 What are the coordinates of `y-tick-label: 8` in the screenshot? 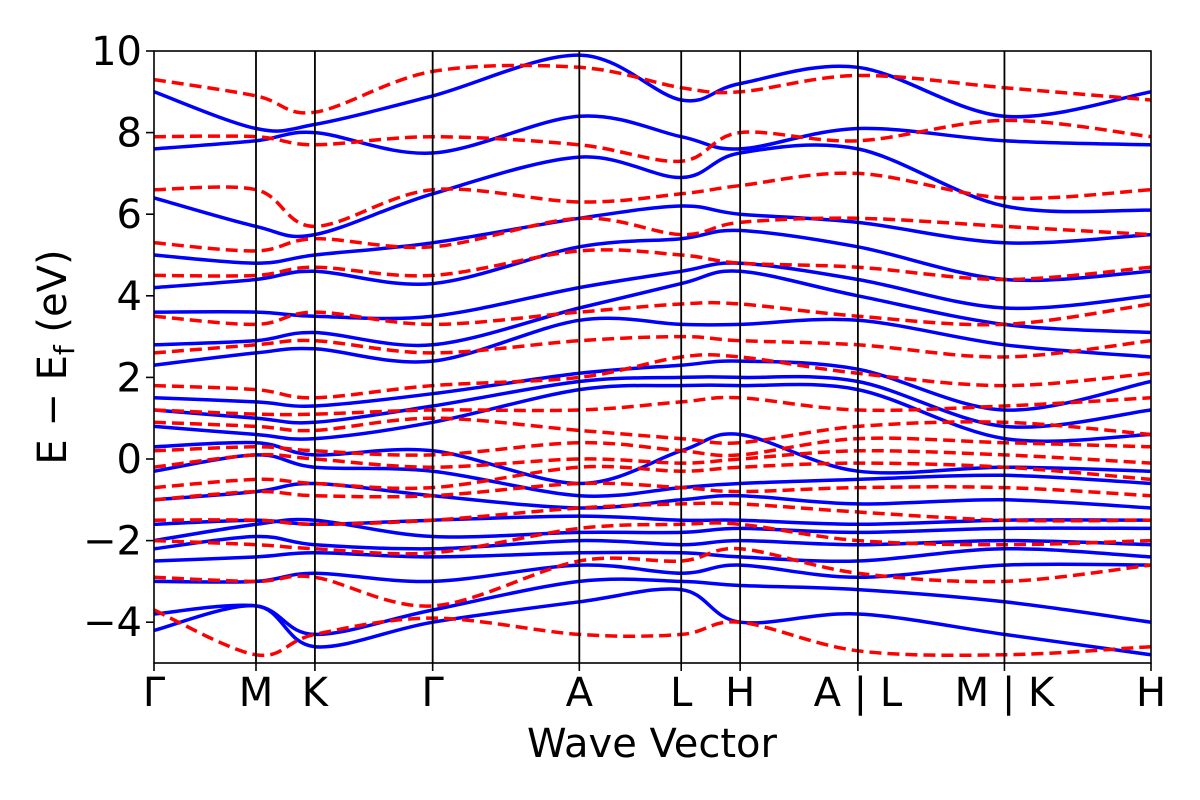 It's located at (129, 134).